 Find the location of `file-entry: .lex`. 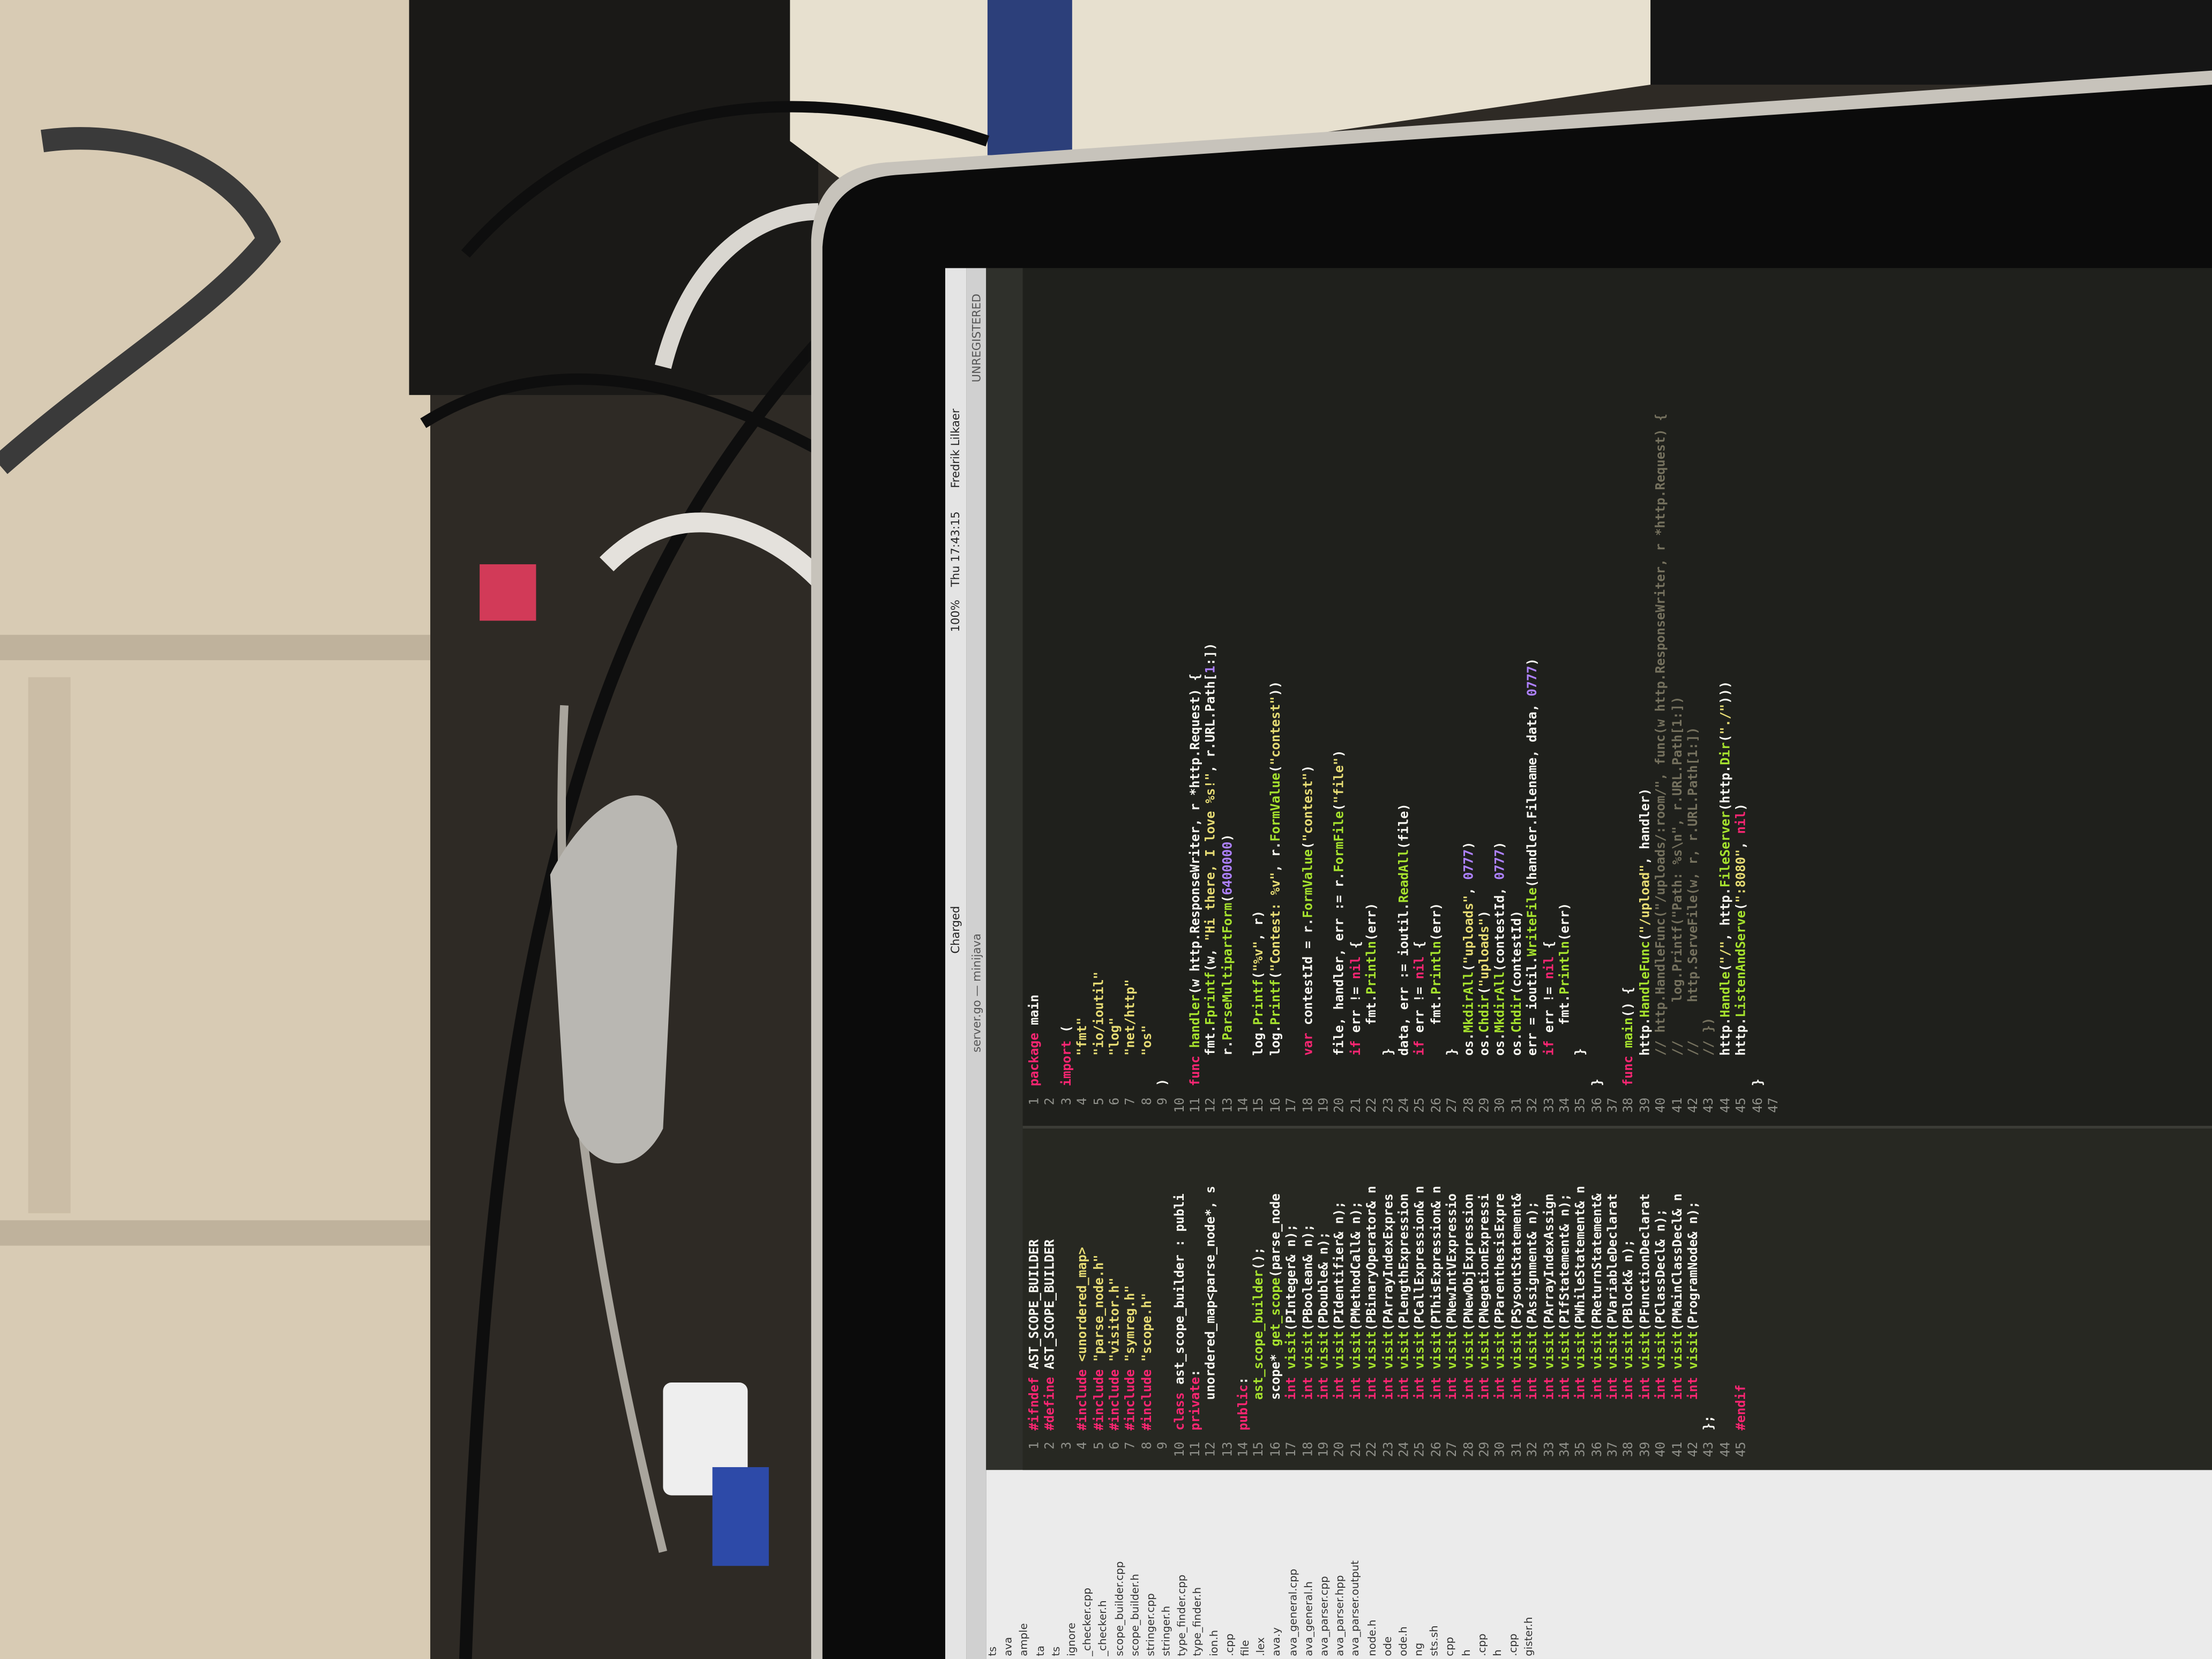

file-entry: .lex is located at coordinates (1260, 1646).